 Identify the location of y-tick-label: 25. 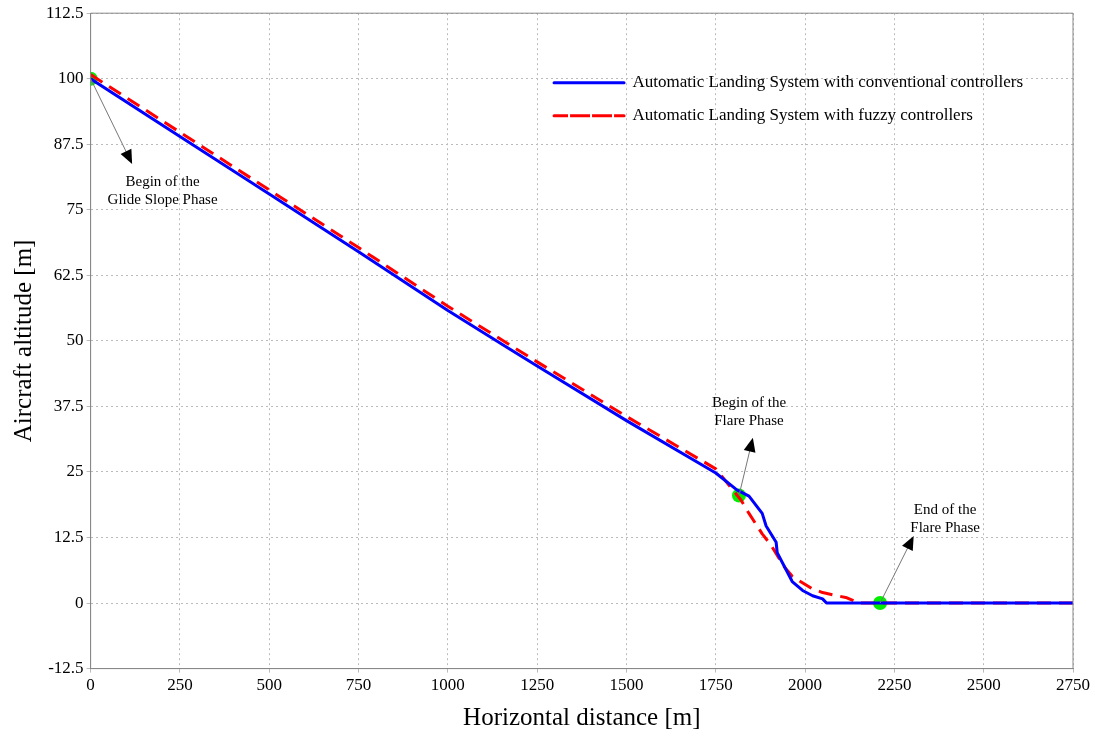
(75, 471).